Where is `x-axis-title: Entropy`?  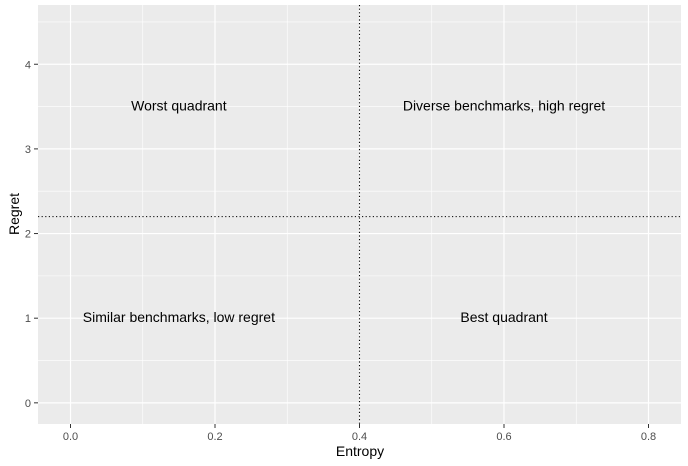 x-axis-title: Entropy is located at coordinates (360, 451).